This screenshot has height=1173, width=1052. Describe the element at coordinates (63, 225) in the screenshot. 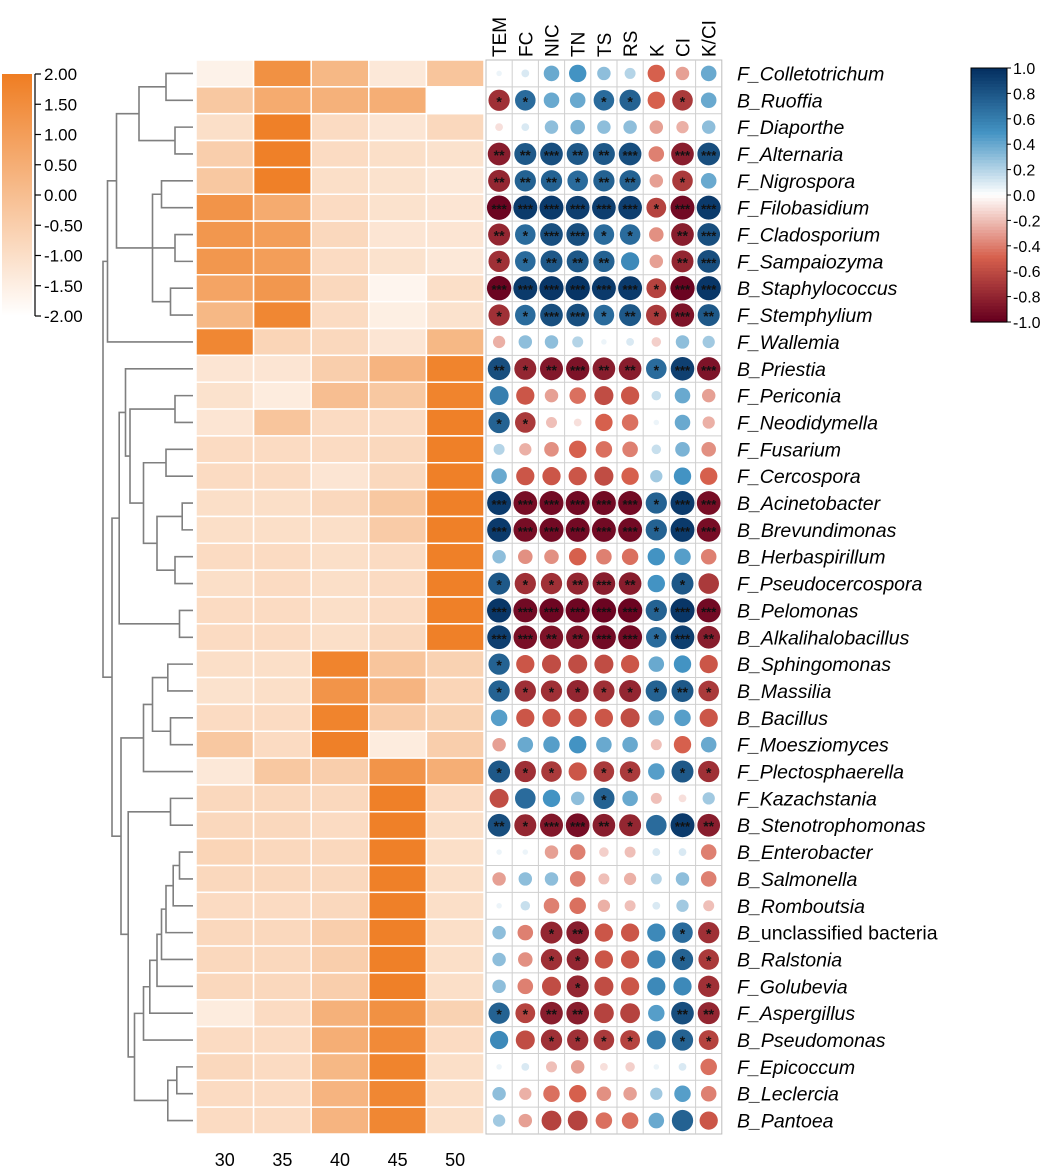

I see `heatmap-legend-label: -0.50` at that location.